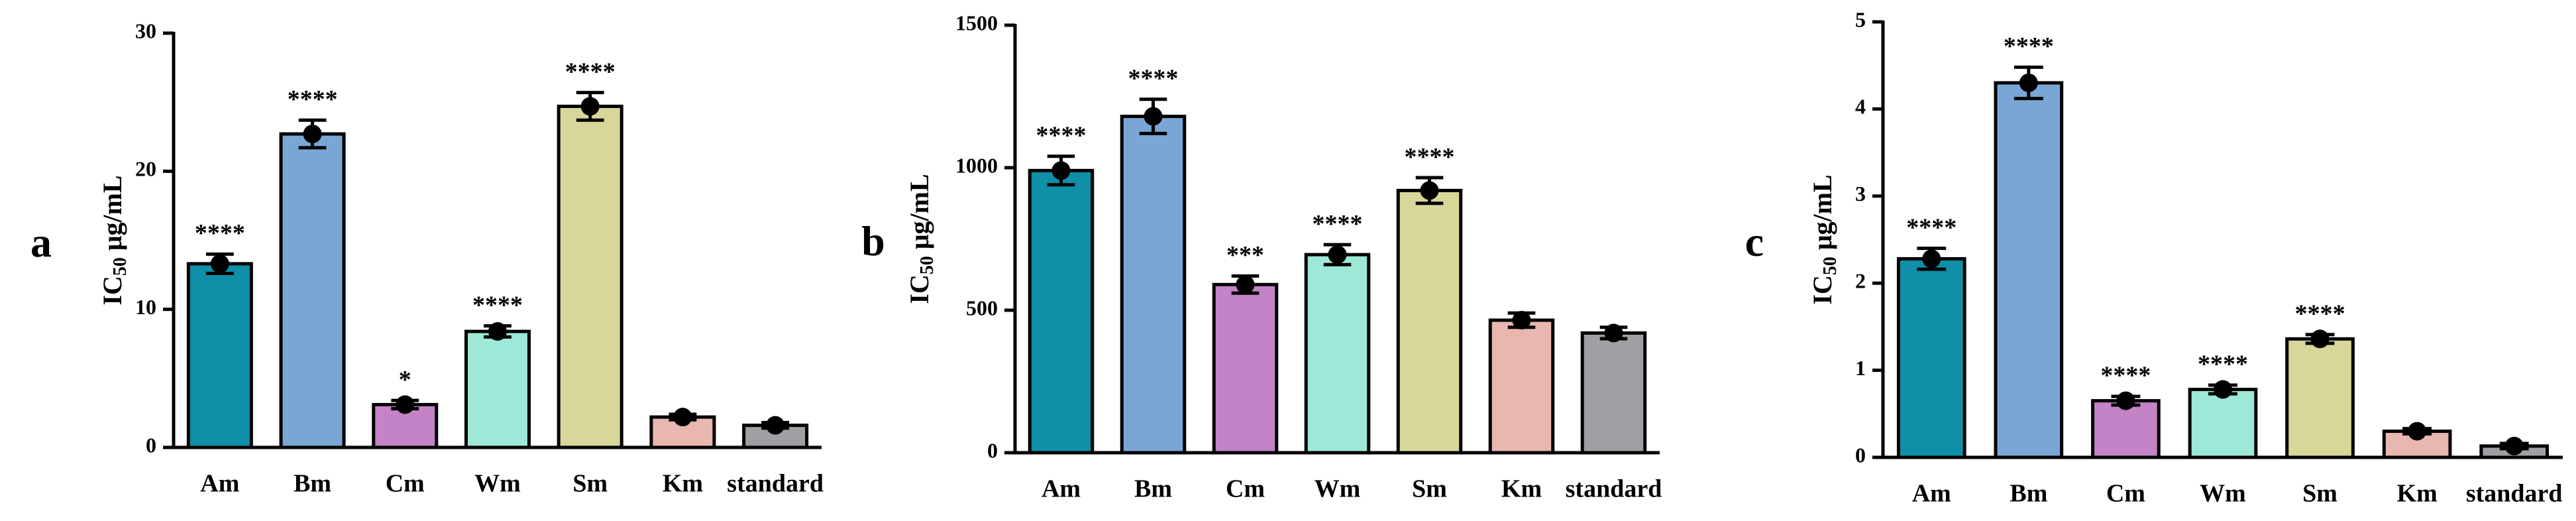 The image size is (2576, 521). Describe the element at coordinates (145, 30) in the screenshot. I see `y-tick-label: 30` at that location.